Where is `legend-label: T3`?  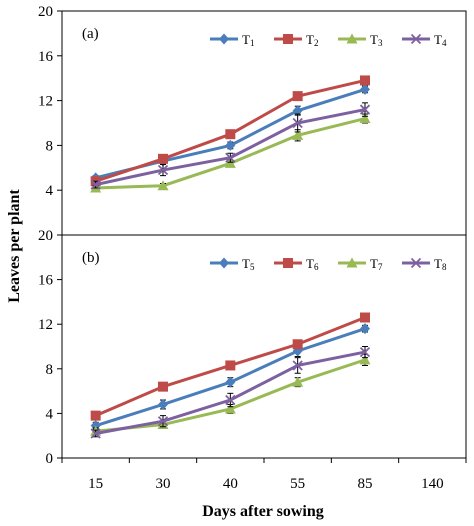 legend-label: T3 is located at coordinates (376, 40).